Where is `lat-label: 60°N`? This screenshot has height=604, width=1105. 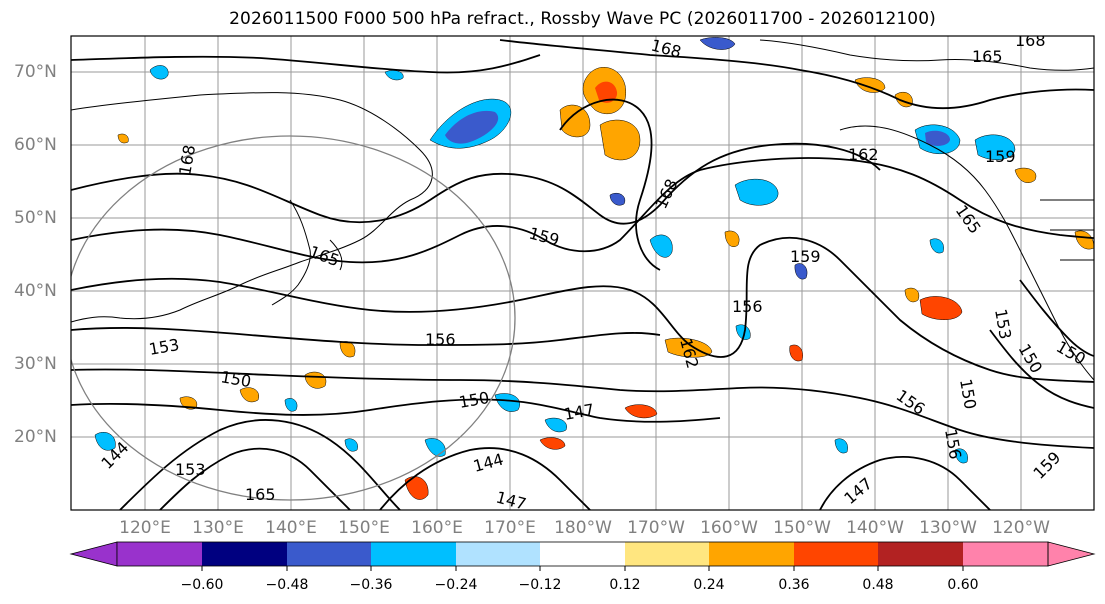 lat-label: 60°N is located at coordinates (35, 145).